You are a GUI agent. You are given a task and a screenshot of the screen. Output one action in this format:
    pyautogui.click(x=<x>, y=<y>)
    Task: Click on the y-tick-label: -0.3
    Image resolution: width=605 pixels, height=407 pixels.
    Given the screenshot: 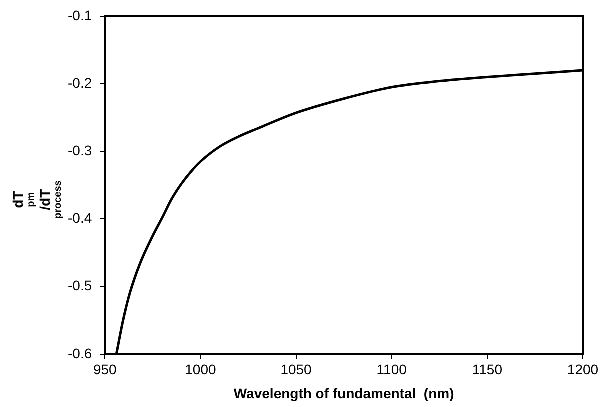 What is the action you would take?
    pyautogui.click(x=80, y=150)
    